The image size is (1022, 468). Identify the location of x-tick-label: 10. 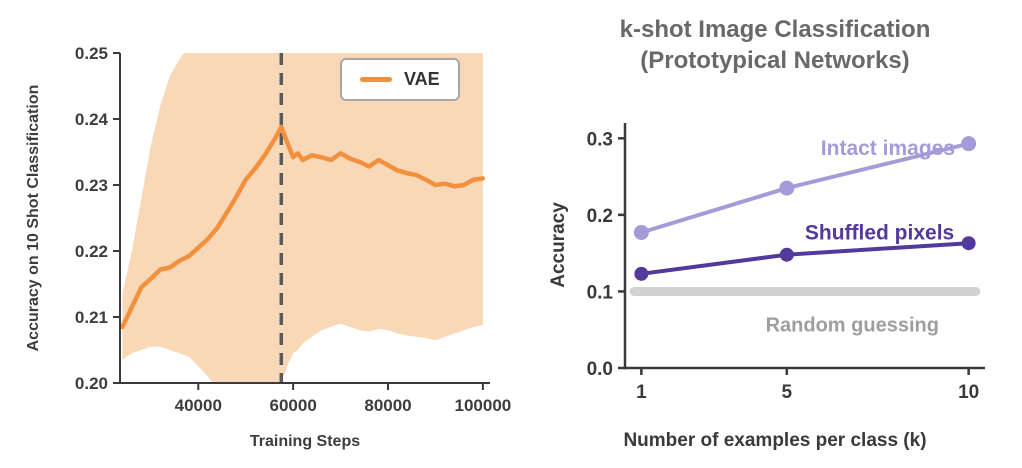
(968, 392).